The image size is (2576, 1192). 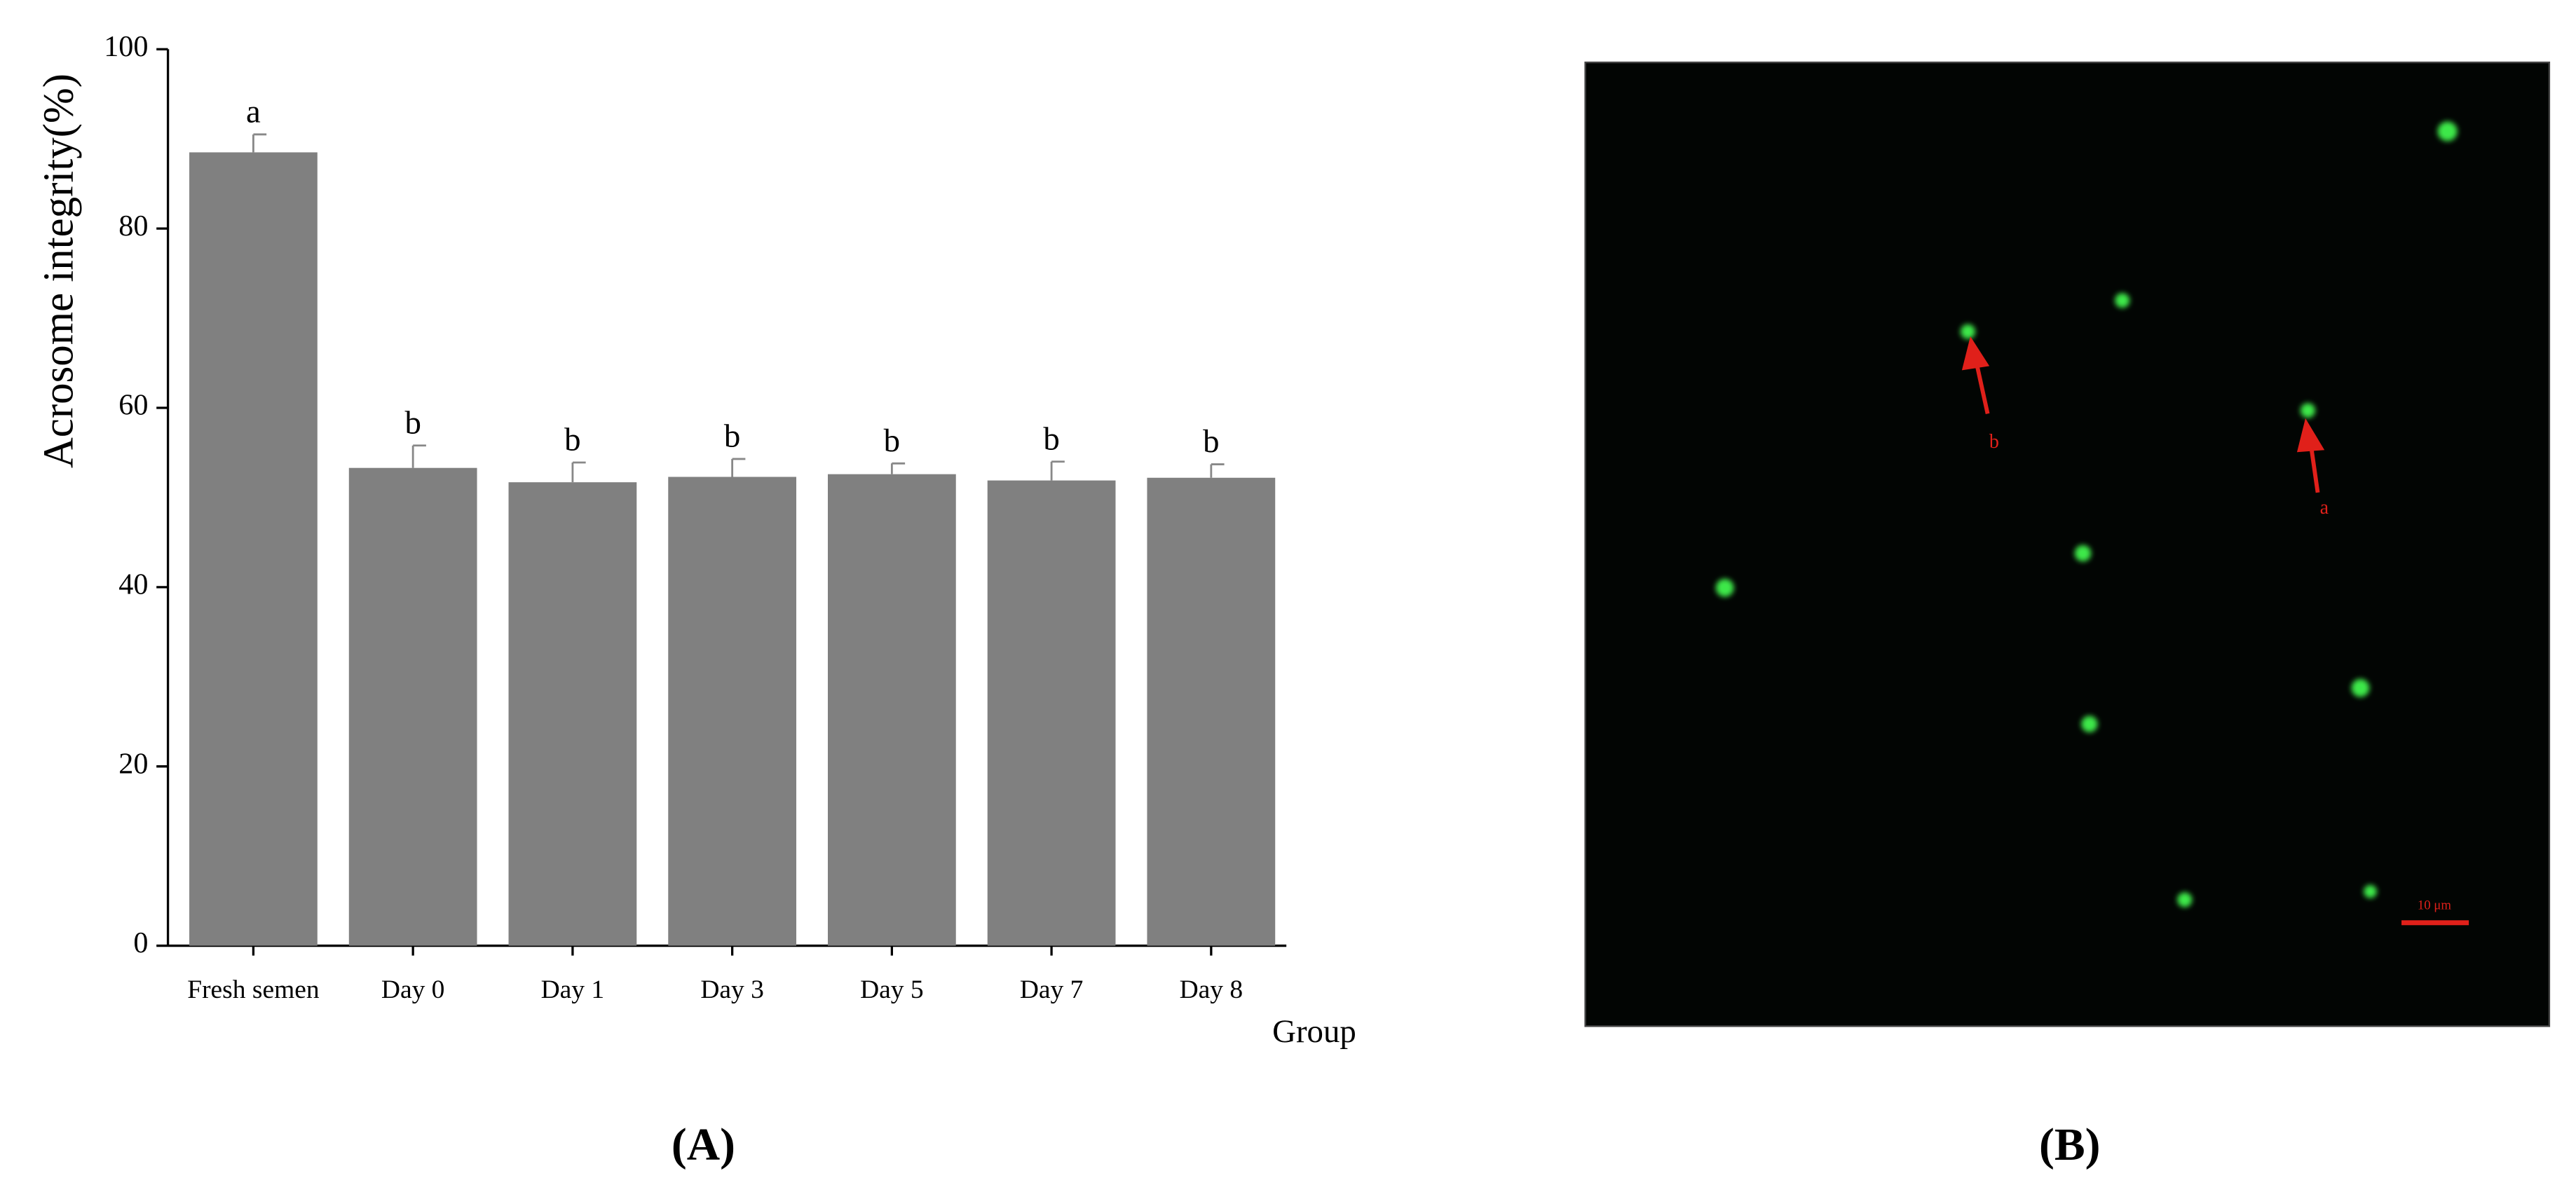 I want to click on y-tick-label: 60, so click(x=133, y=405).